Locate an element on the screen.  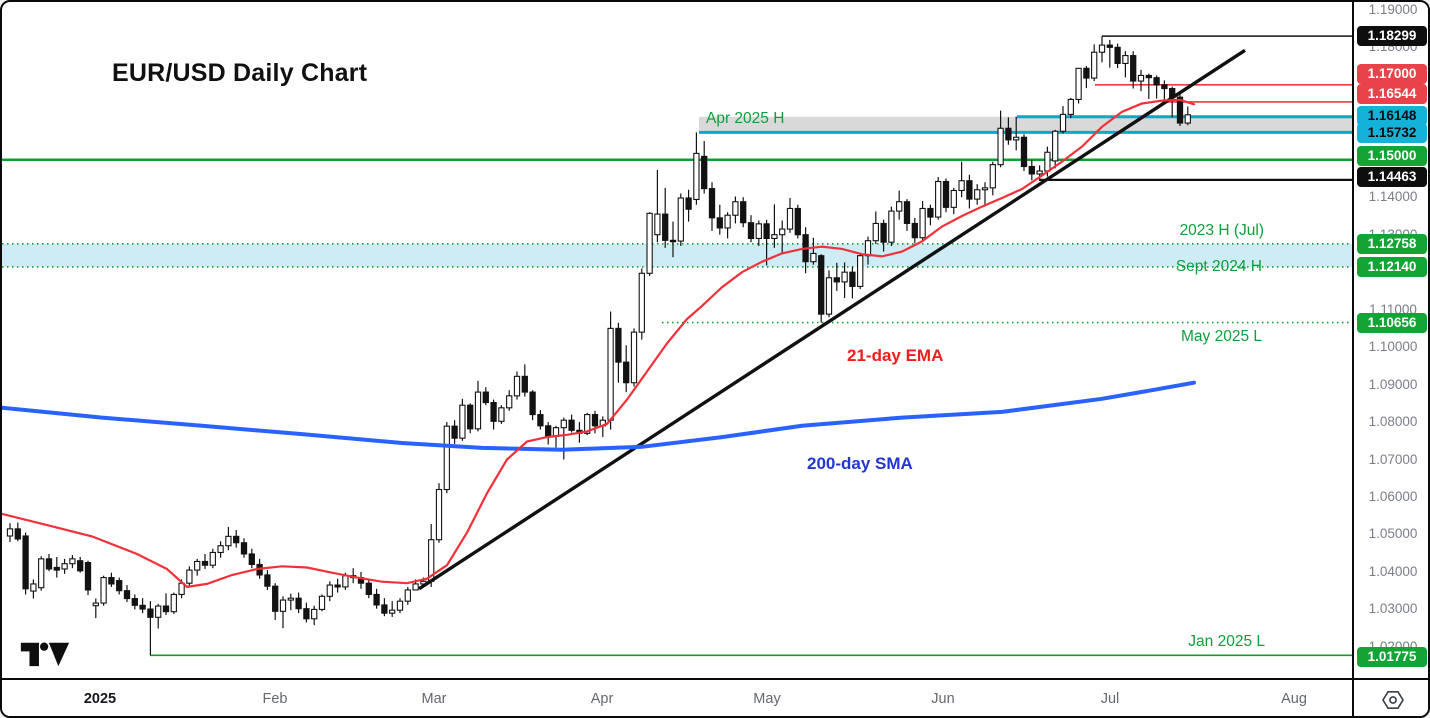
time-tick-label: Jun is located at coordinates (943, 699).